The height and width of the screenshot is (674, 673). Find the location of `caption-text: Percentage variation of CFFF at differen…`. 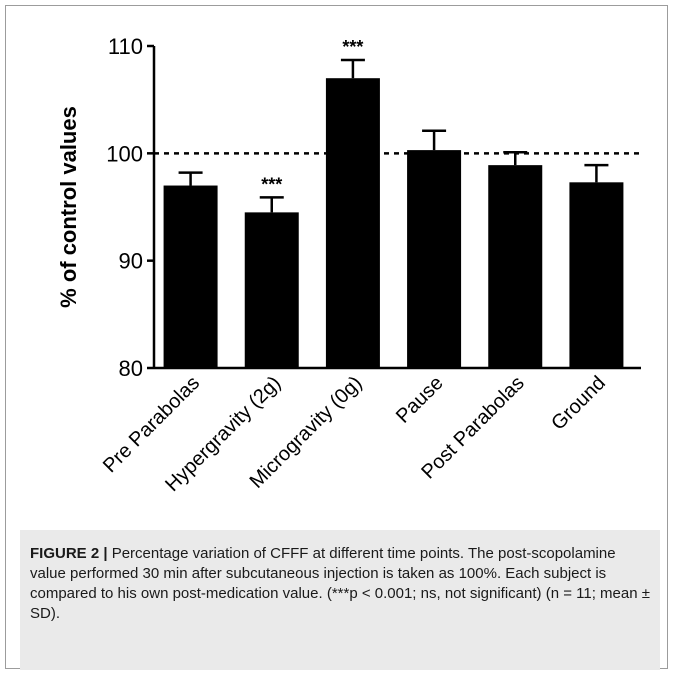

caption-text: Percentage variation of CFFF at differen… is located at coordinates (340, 583).